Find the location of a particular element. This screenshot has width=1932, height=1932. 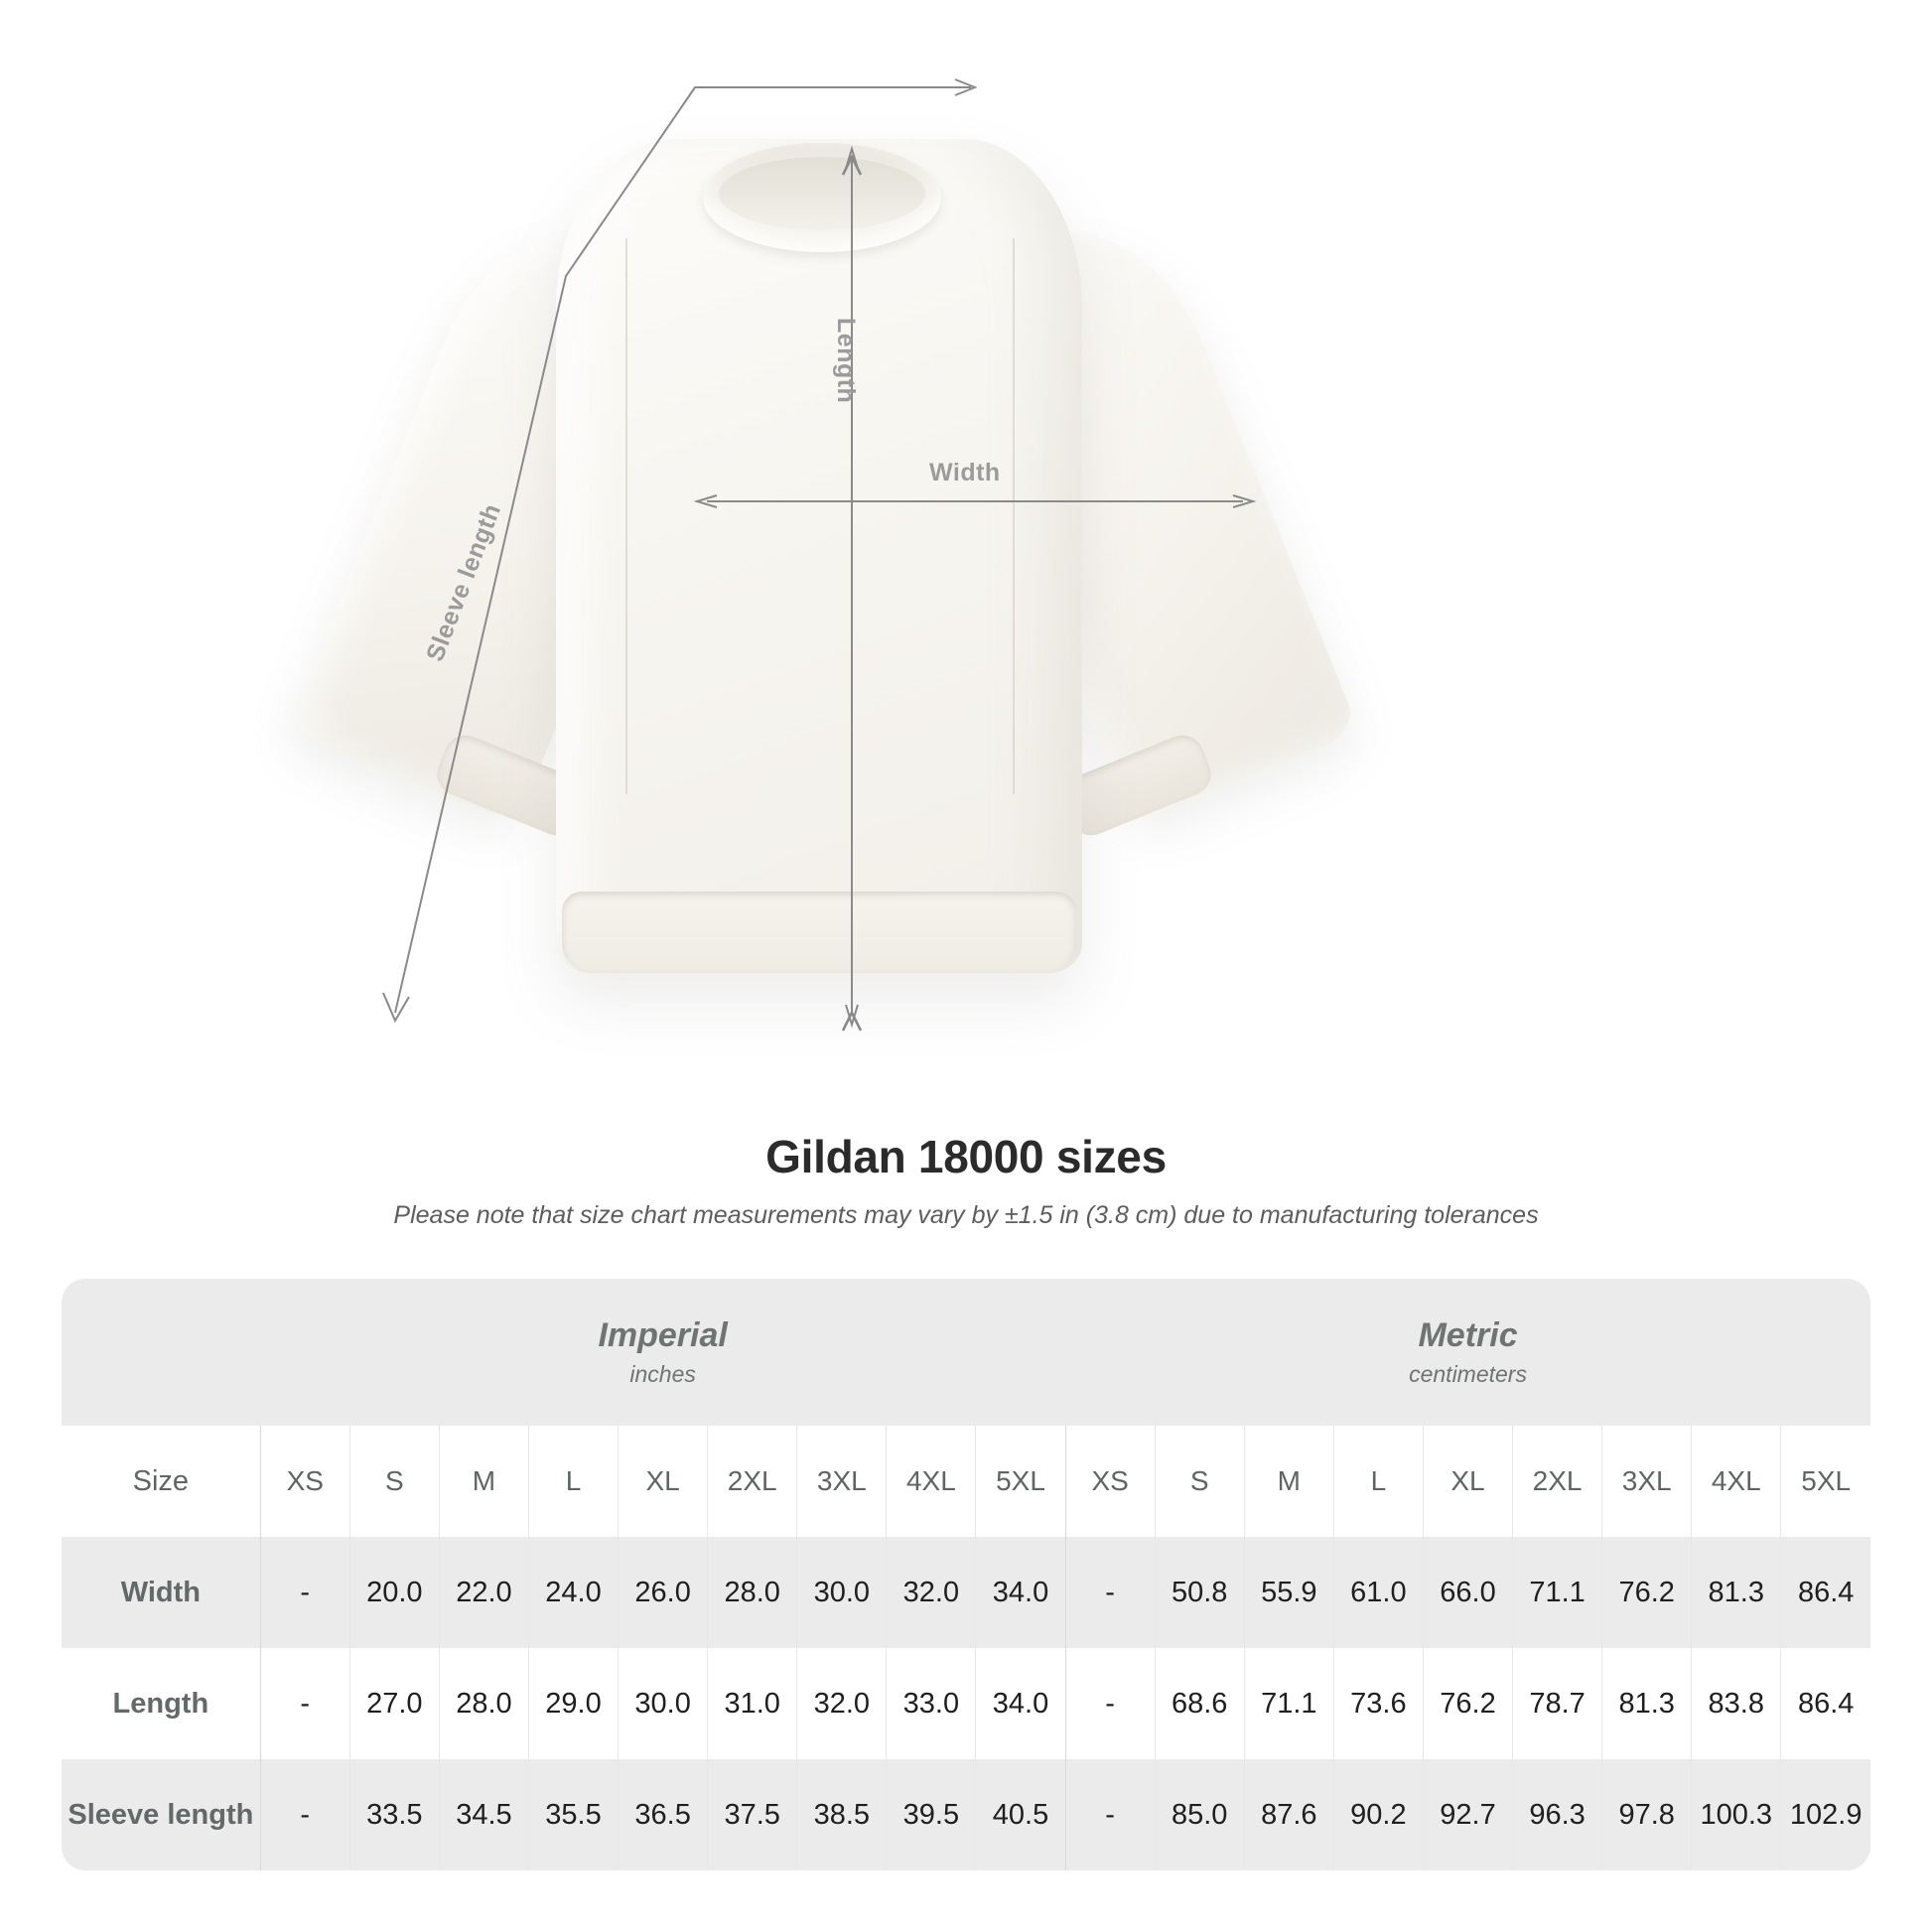

size-header-imperial-s: S is located at coordinates (394, 1481).